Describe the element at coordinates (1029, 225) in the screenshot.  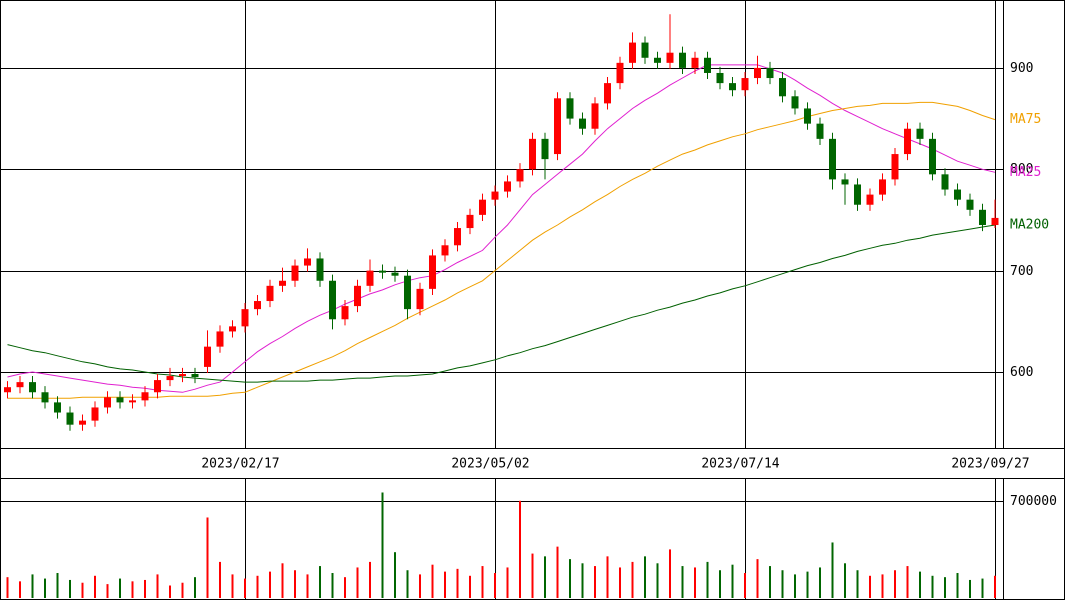
I see `legend-label: MA200` at that location.